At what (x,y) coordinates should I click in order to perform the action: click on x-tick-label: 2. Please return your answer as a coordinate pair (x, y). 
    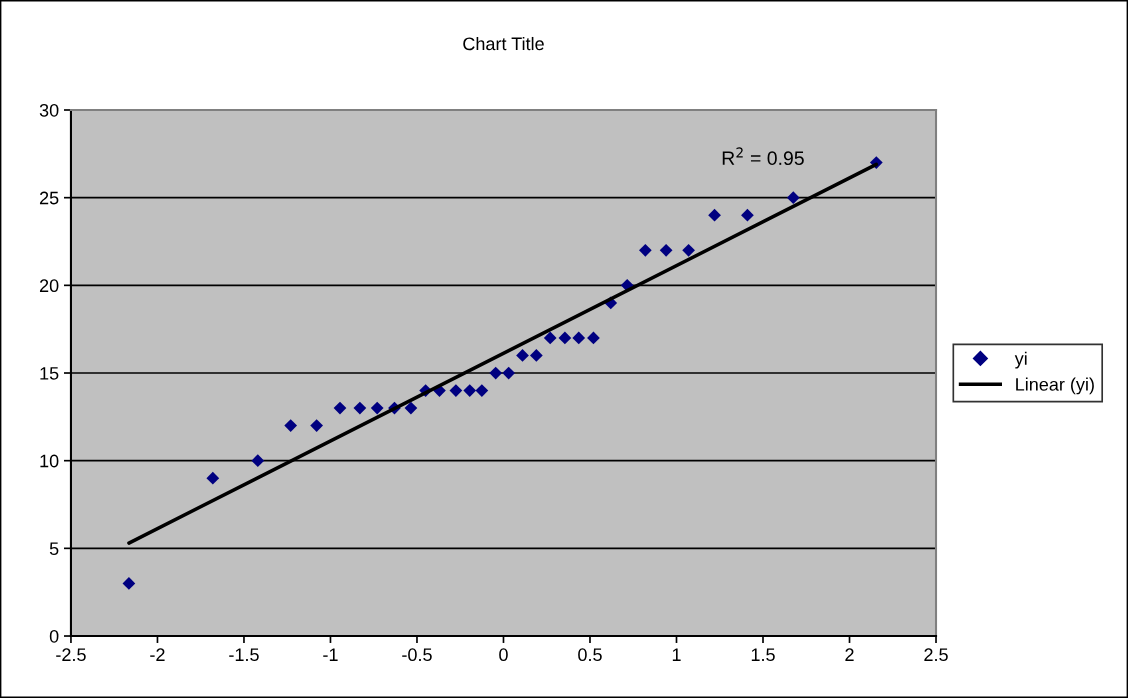
    Looking at the image, I should click on (849, 654).